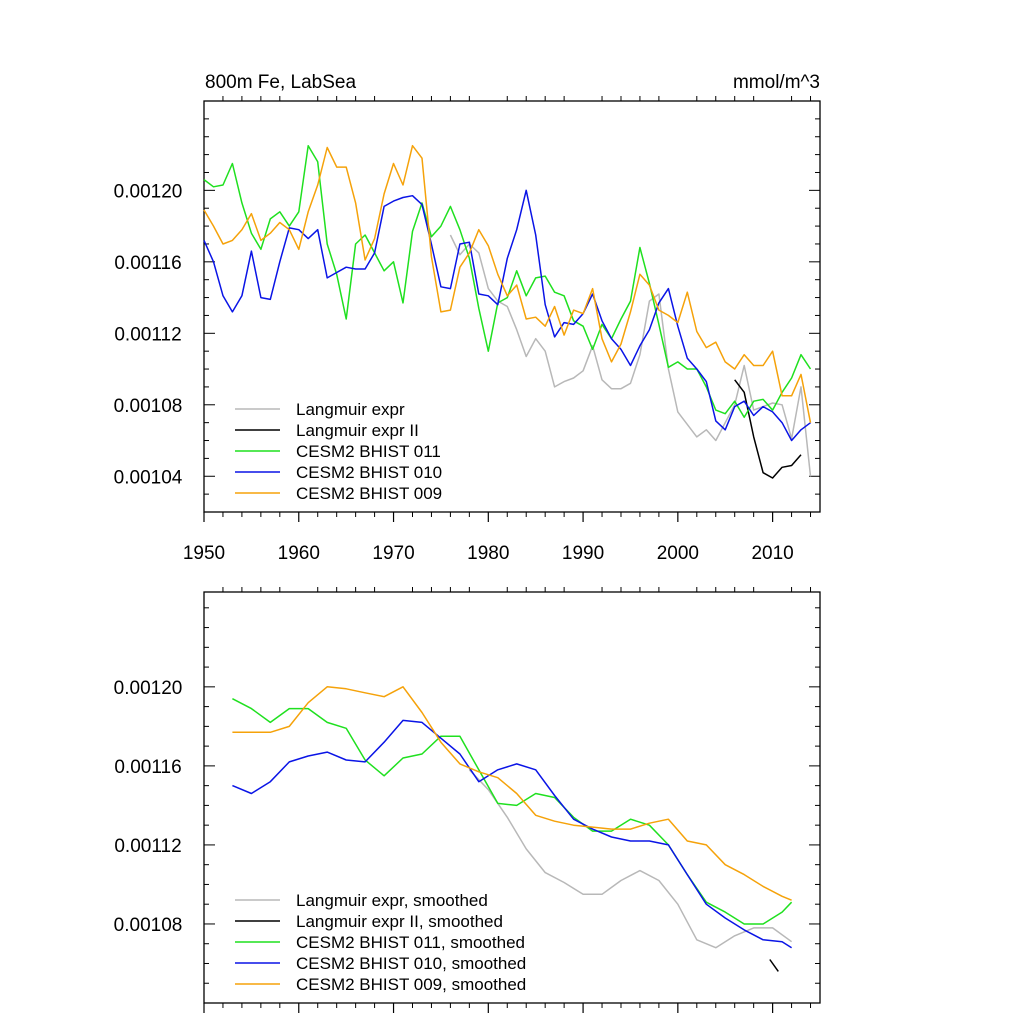 This screenshot has height=1024, width=1024. Describe the element at coordinates (369, 472) in the screenshot. I see `top-legend-label: CESM2 BHIST 010` at that location.